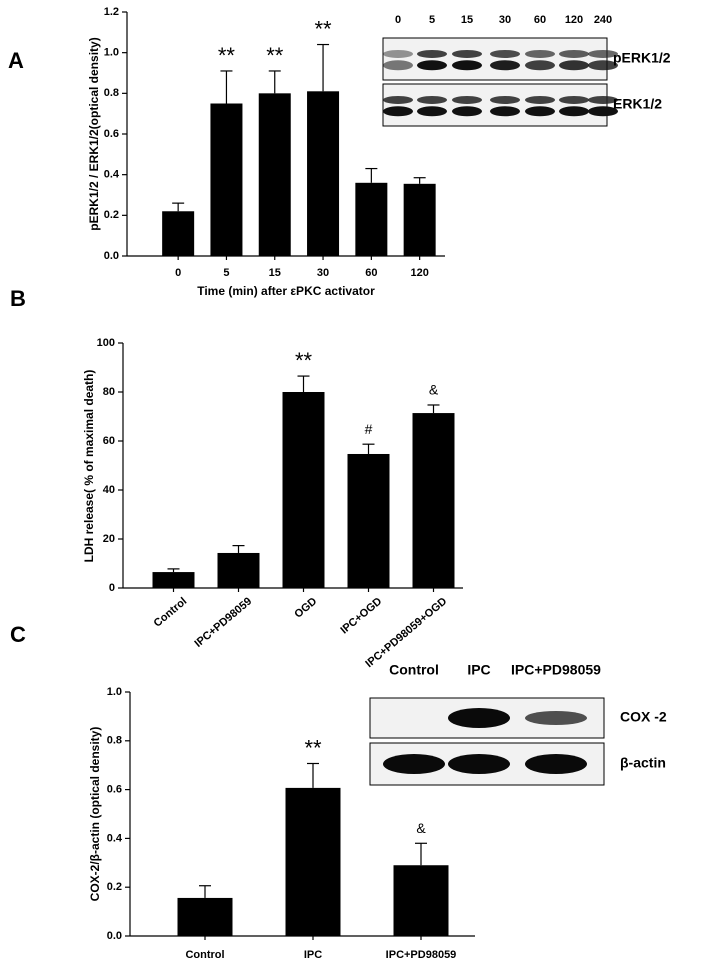 The width and height of the screenshot is (713, 966). I want to click on x-tick-label: 60, so click(371, 273).